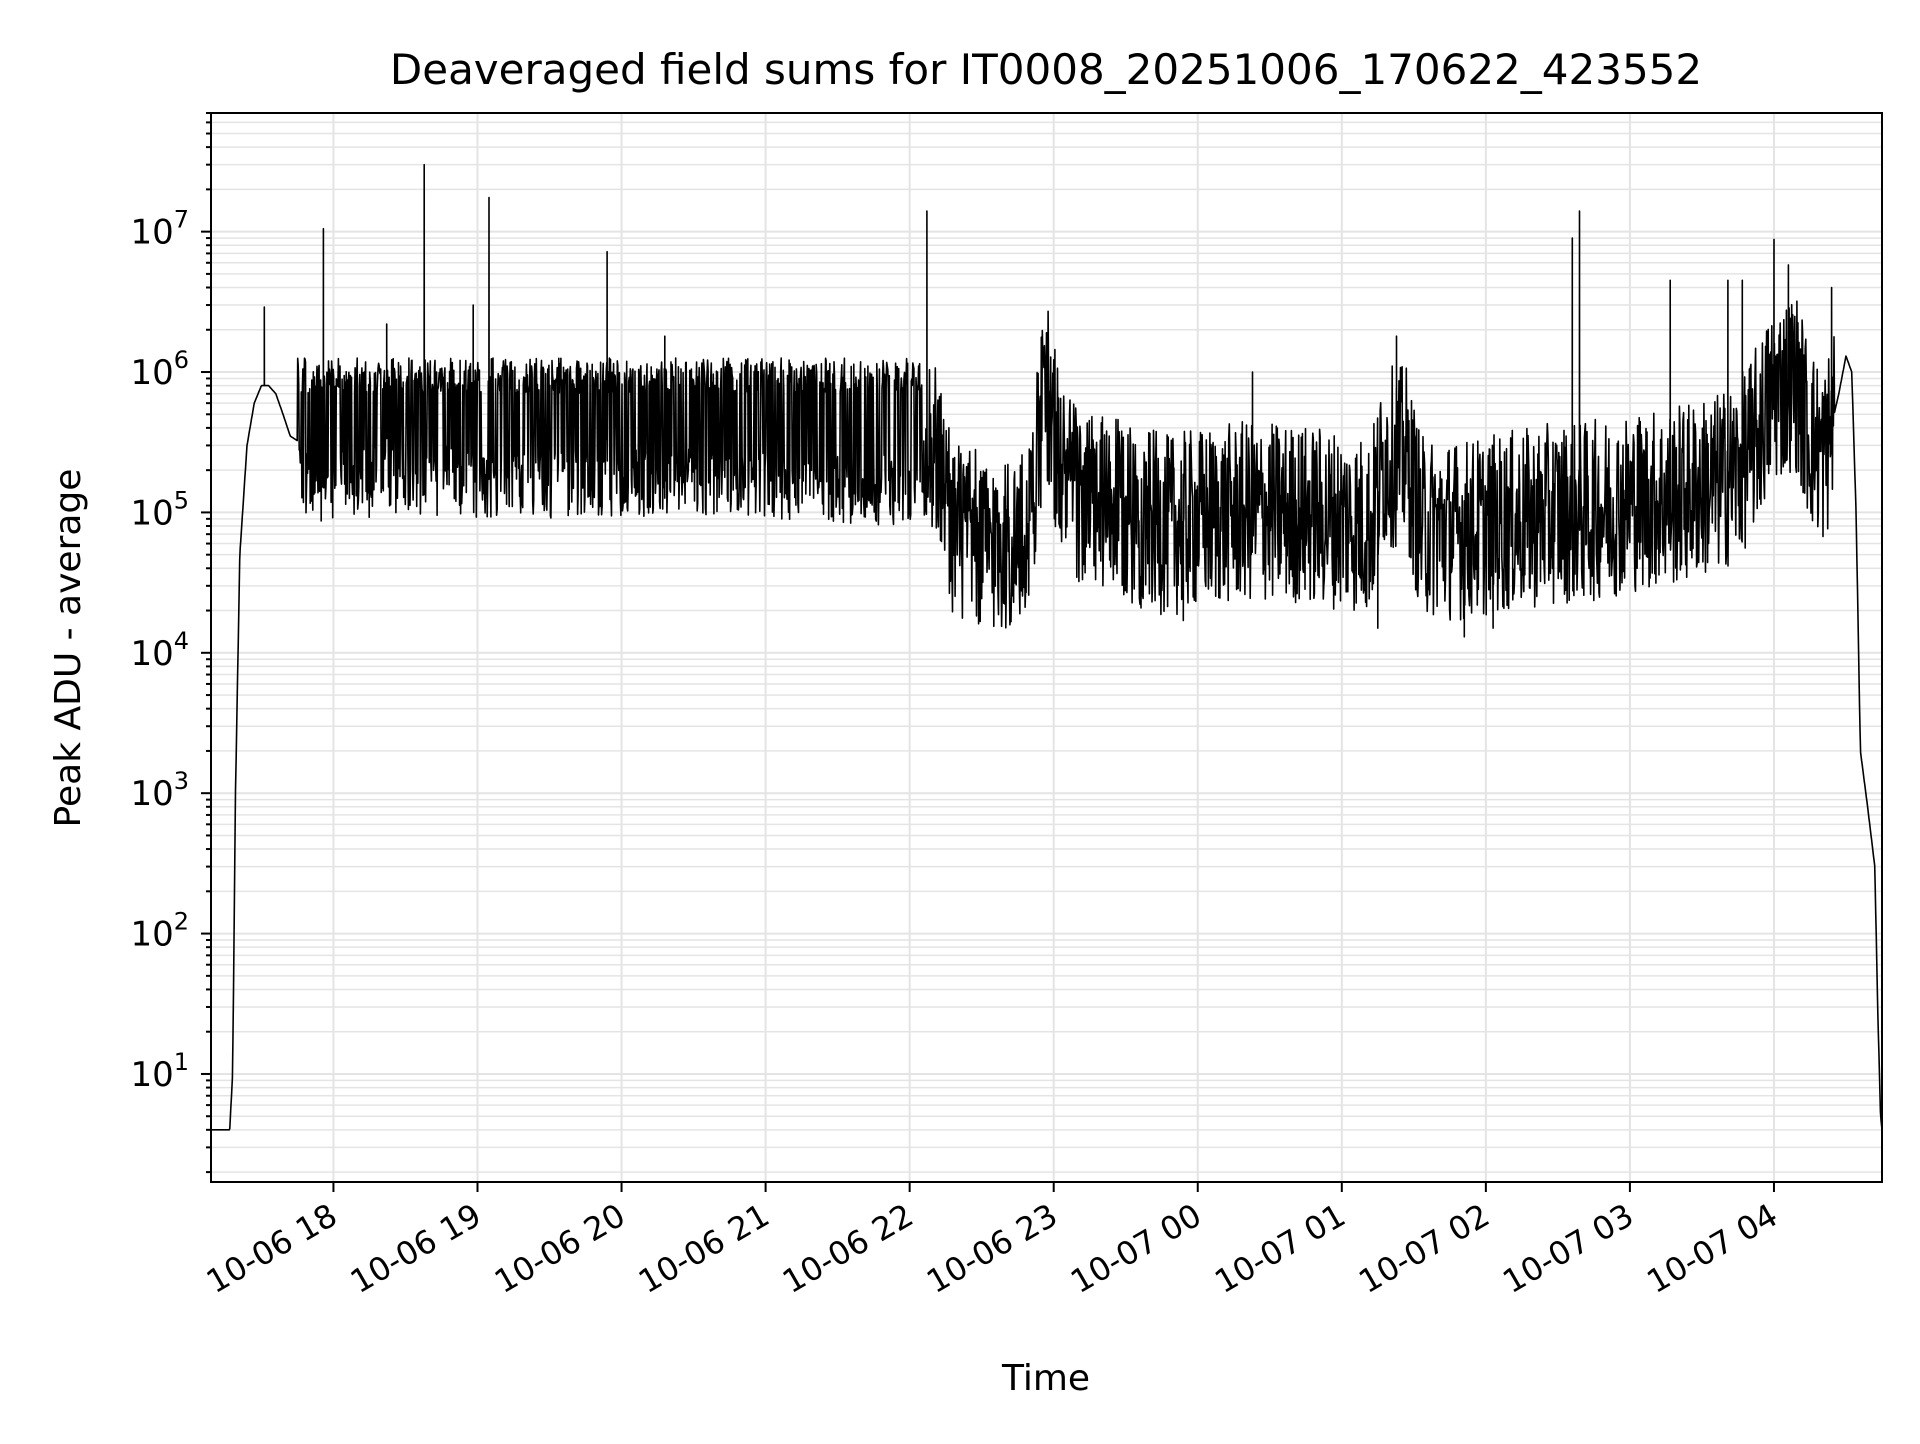 The image size is (1920, 1444). Describe the element at coordinates (159, 650) in the screenshot. I see `y-tick-label: 10⁴` at that location.